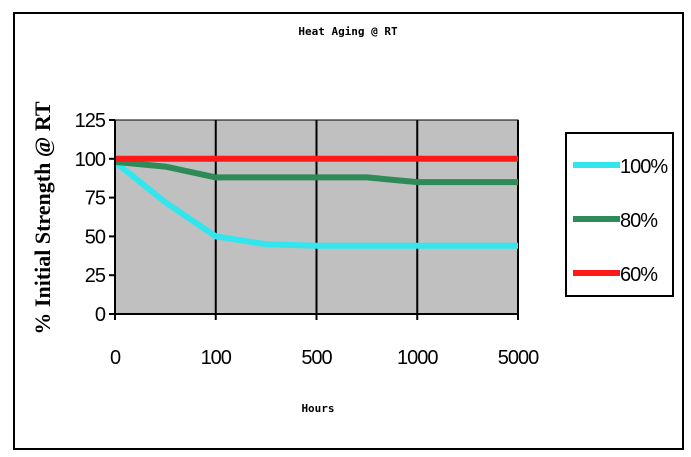  I want to click on y-tick-label: 75, so click(95, 199).